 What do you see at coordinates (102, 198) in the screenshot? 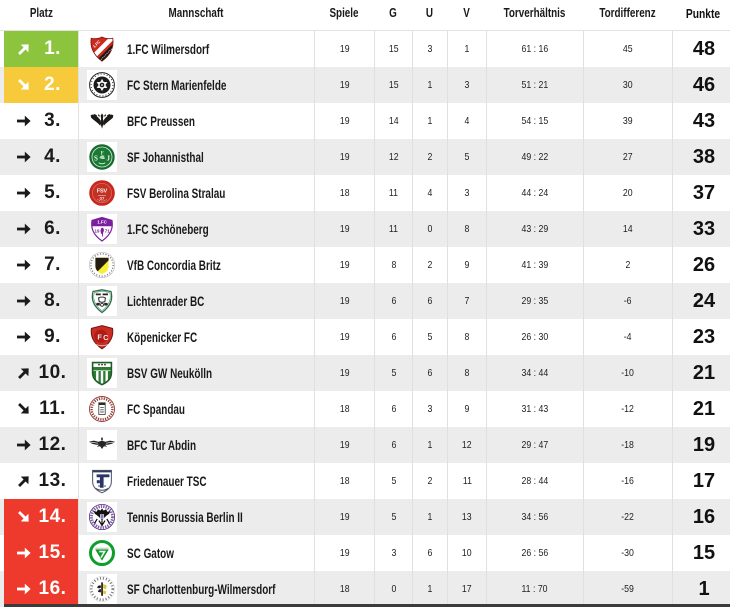
I see `svg-text: 07` at bounding box center [102, 198].